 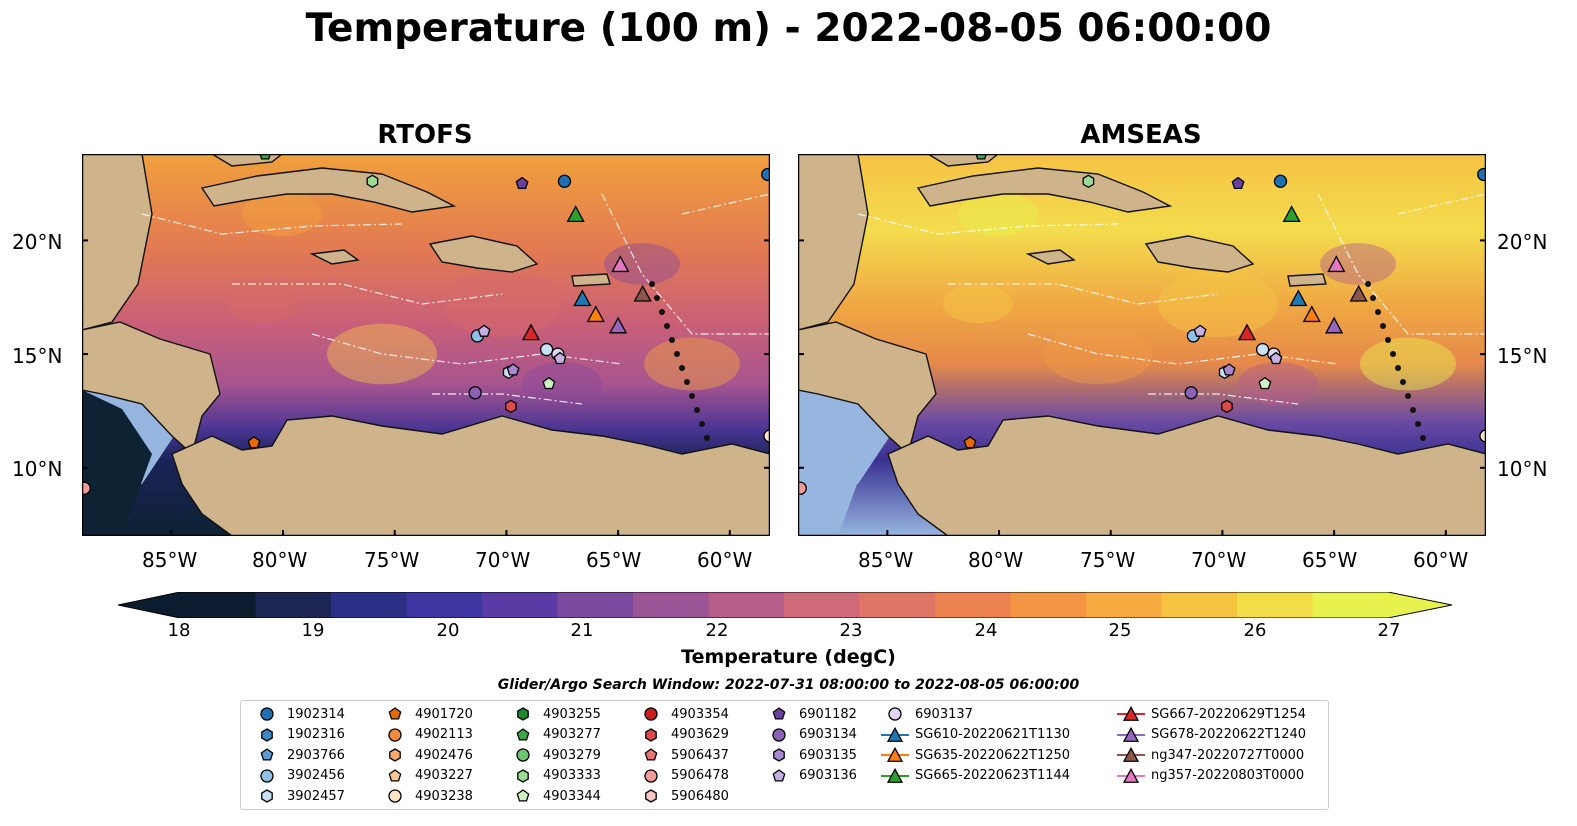 I want to click on legend-item: 6903134, so click(x=811, y=735).